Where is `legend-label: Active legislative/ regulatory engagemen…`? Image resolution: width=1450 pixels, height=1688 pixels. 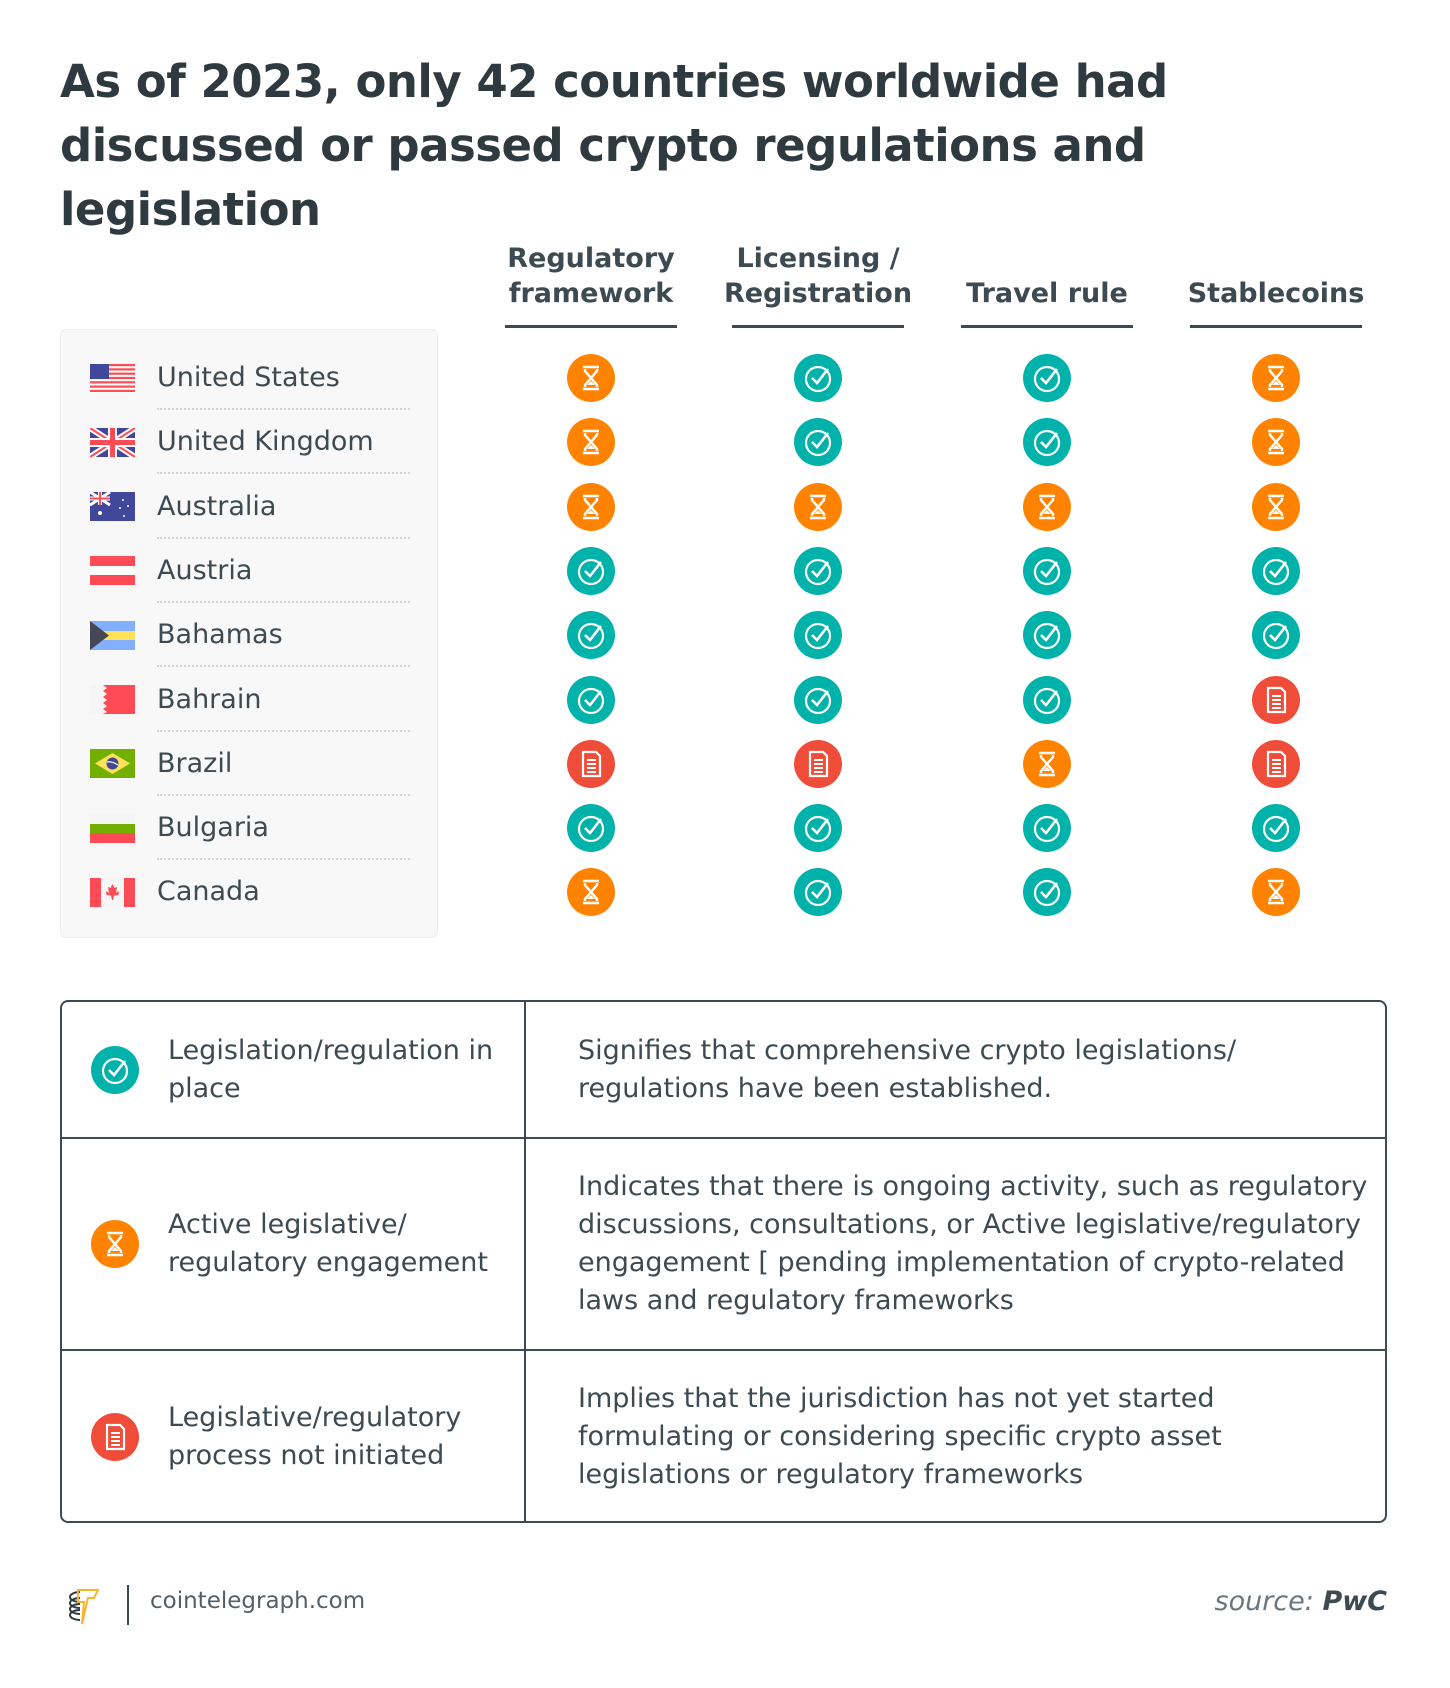
legend-label: Active legislative/ regulatory engagemen… is located at coordinates (328, 1243).